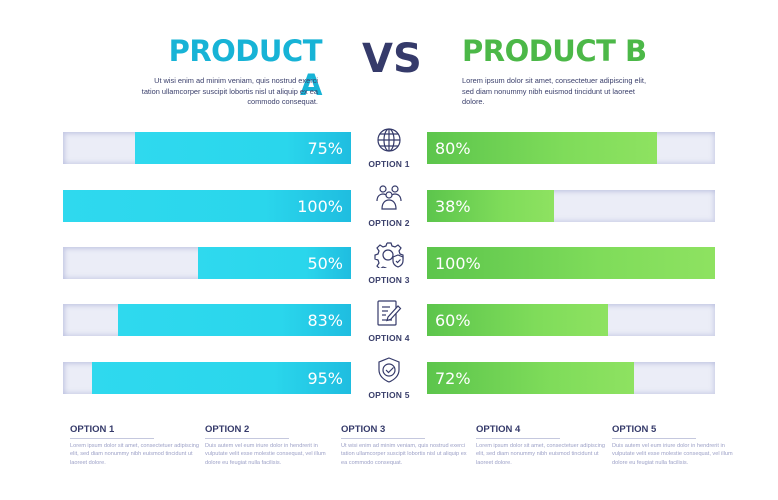 Image resolution: width=778 pixels, height=500 pixels. I want to click on product-b-value: 80%, so click(453, 148).